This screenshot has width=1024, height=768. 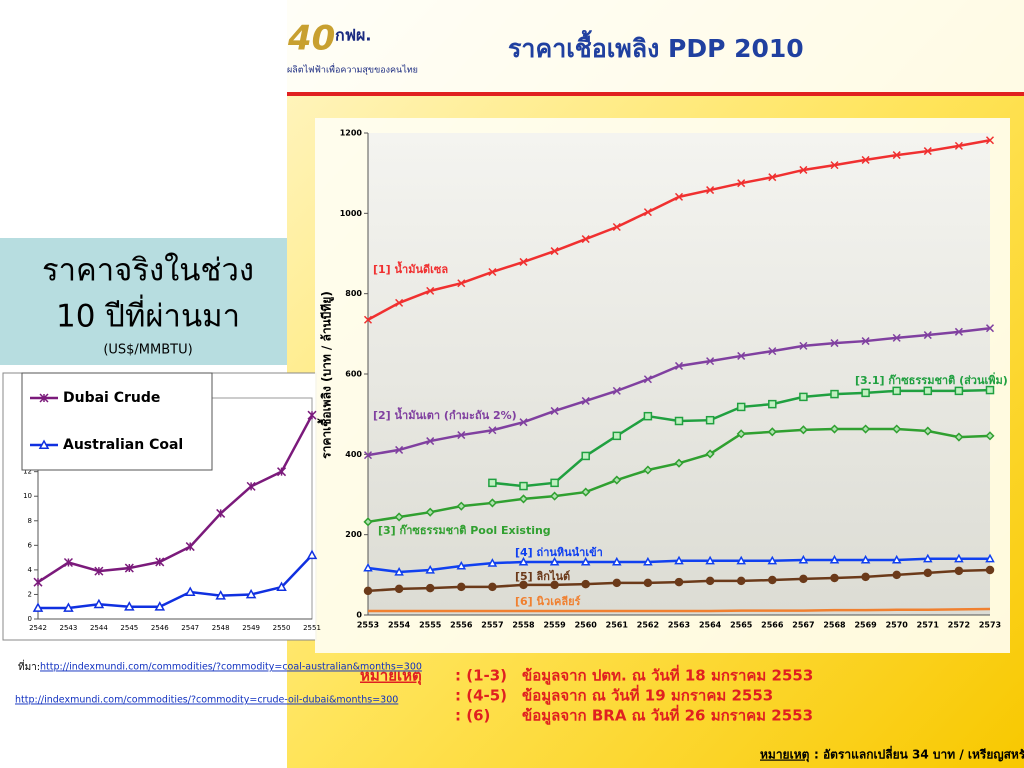 What do you see at coordinates (353, 374) in the screenshot?
I see `y-tick-label: 600` at bounding box center [353, 374].